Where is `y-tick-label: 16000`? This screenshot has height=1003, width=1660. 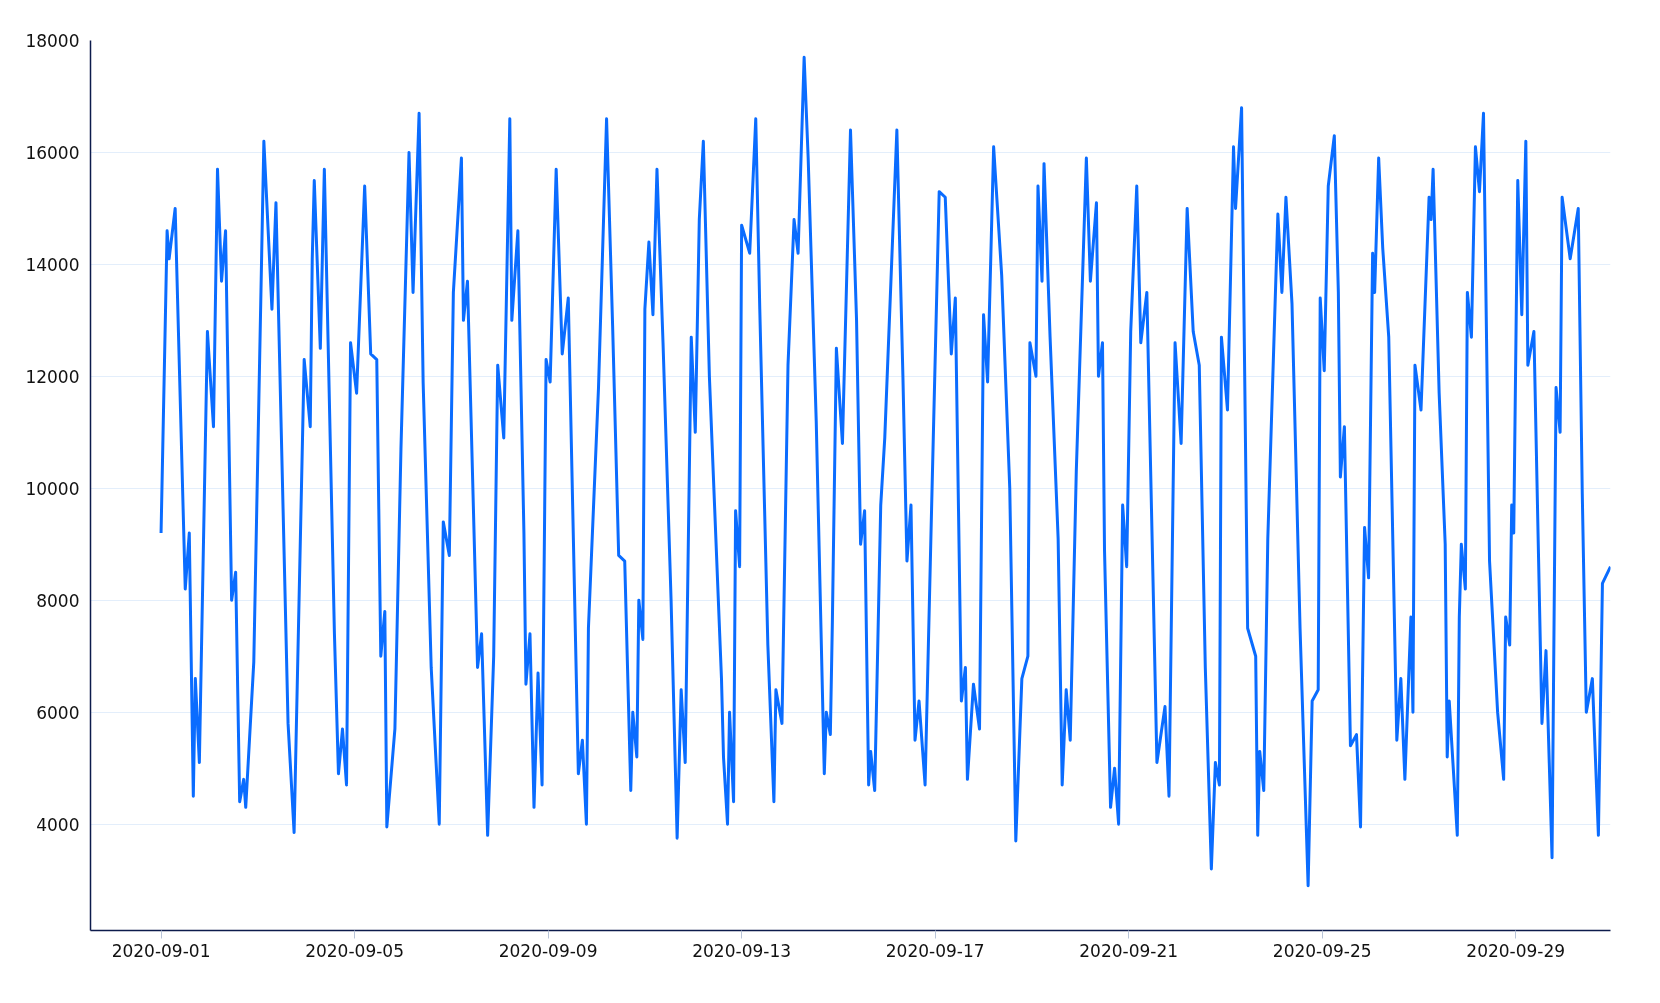 y-tick-label: 16000 is located at coordinates (52, 152).